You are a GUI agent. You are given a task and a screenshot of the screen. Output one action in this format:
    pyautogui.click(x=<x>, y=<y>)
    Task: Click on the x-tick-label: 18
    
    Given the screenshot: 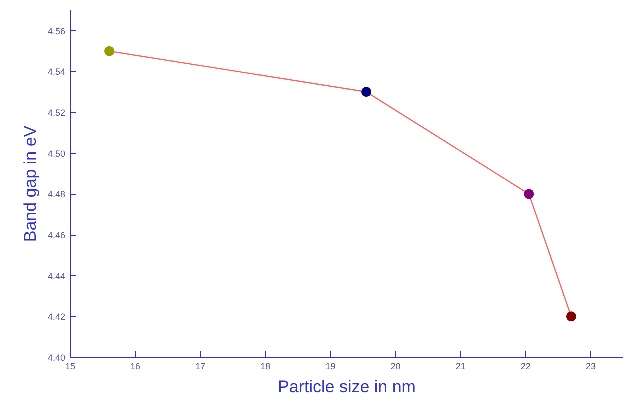 What is the action you would take?
    pyautogui.click(x=265, y=367)
    